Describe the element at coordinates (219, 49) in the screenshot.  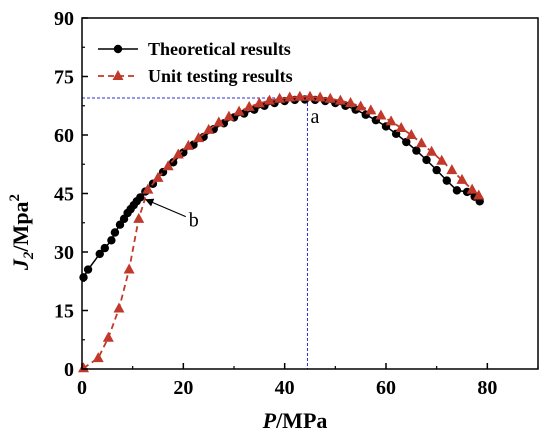
I see `legend-label-theoretical: Theoretical results` at that location.